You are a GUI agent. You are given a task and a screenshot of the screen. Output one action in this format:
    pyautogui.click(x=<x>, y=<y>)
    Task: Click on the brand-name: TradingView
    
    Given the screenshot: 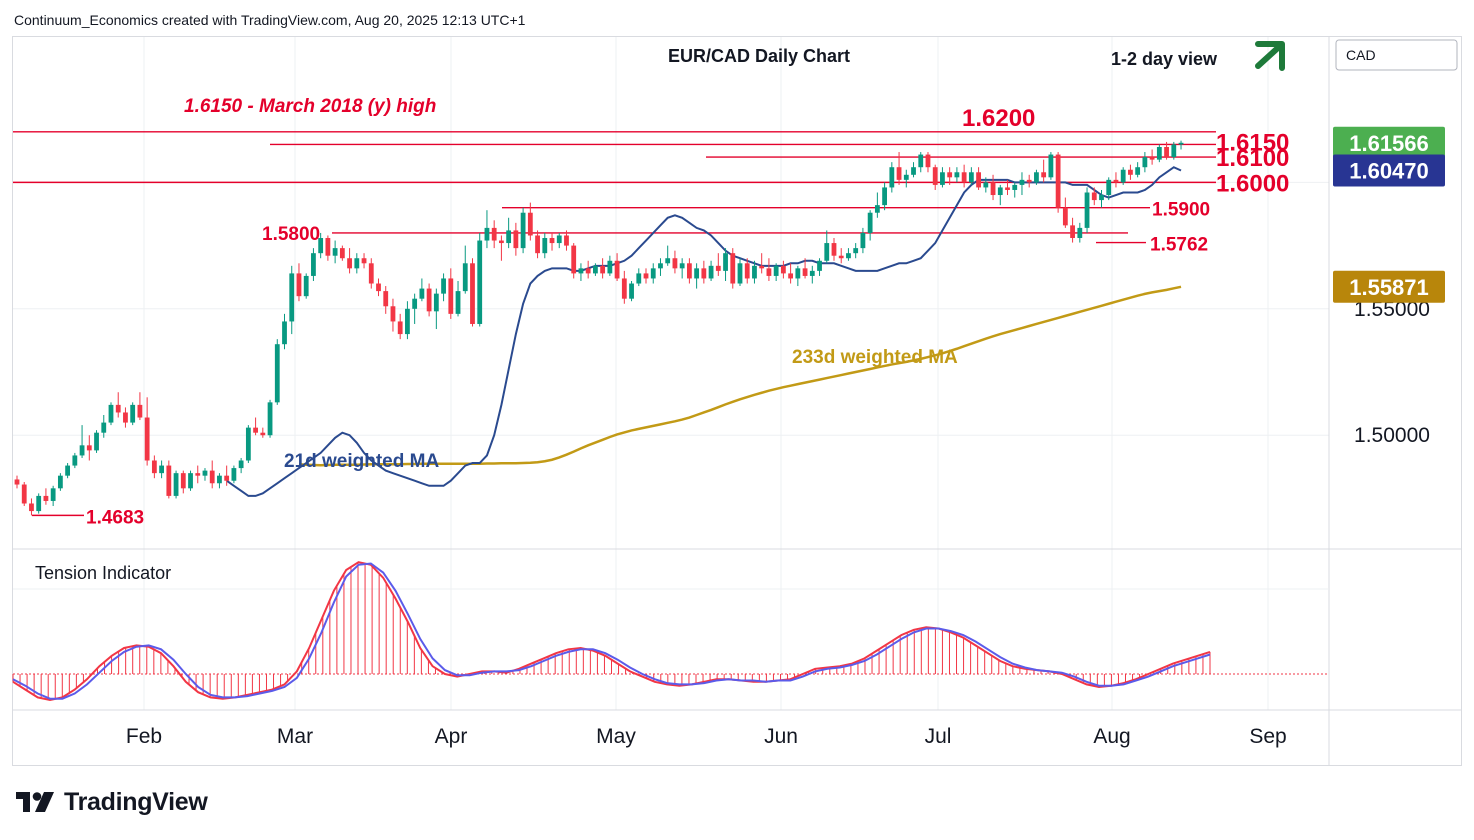 What is the action you would take?
    pyautogui.click(x=136, y=802)
    